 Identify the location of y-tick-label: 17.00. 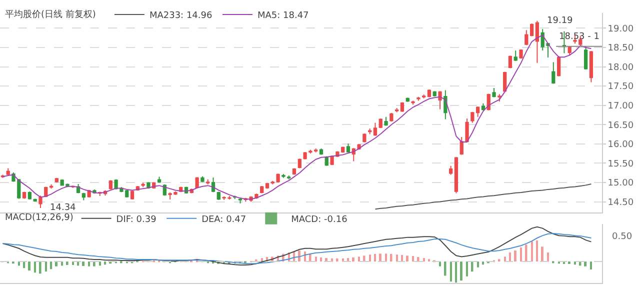
(621, 106).